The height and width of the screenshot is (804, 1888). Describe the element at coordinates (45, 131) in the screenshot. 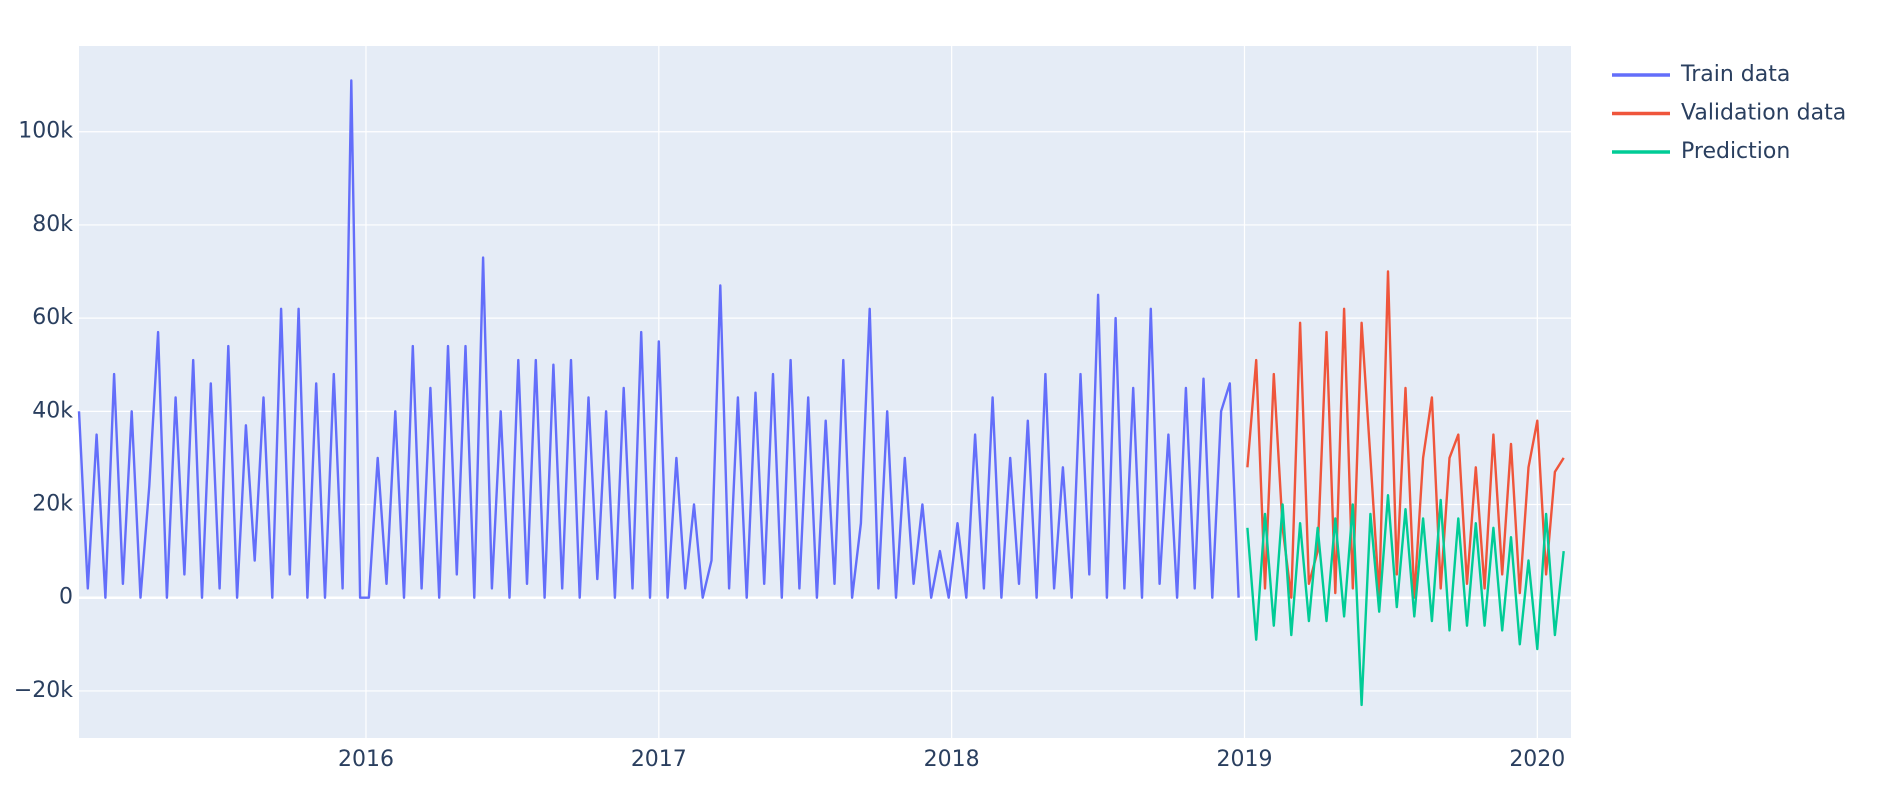

I see `y-tick-label: 100k` at that location.